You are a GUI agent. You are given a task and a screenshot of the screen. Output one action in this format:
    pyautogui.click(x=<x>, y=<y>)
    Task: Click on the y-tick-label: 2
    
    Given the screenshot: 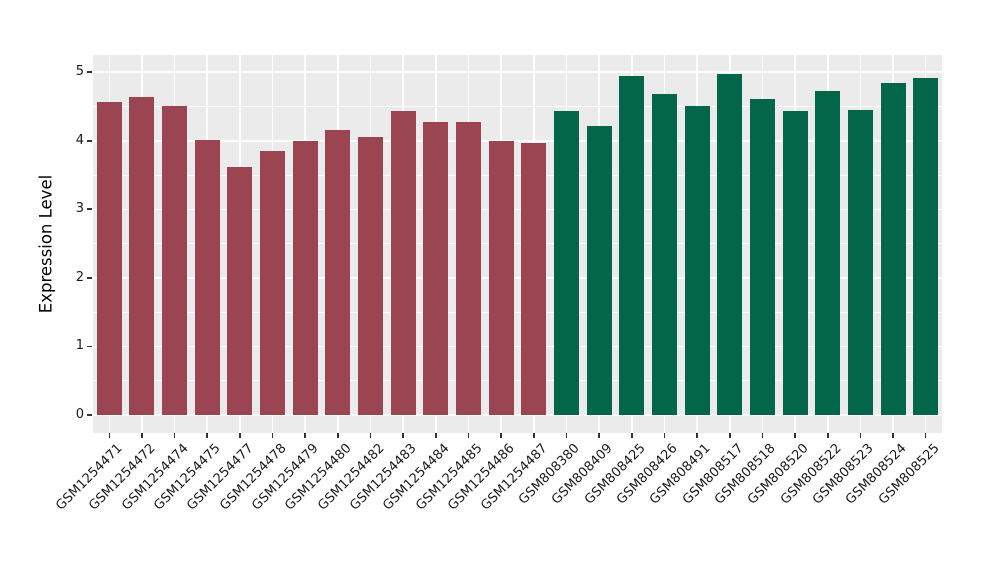 What is the action you would take?
    pyautogui.click(x=79, y=277)
    